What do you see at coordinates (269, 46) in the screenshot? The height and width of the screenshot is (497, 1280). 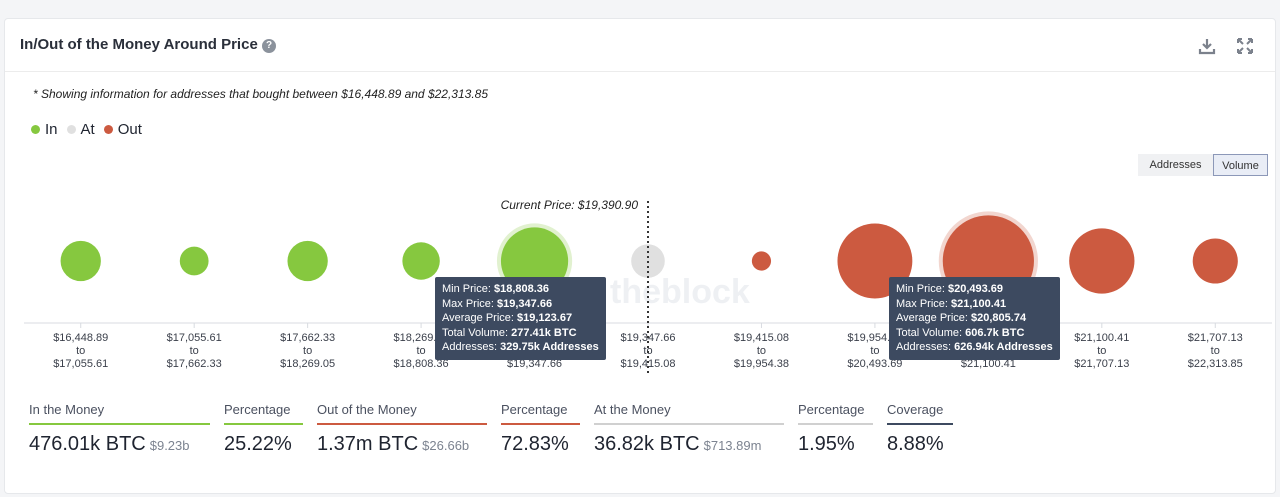 I see `help-icon: ?` at bounding box center [269, 46].